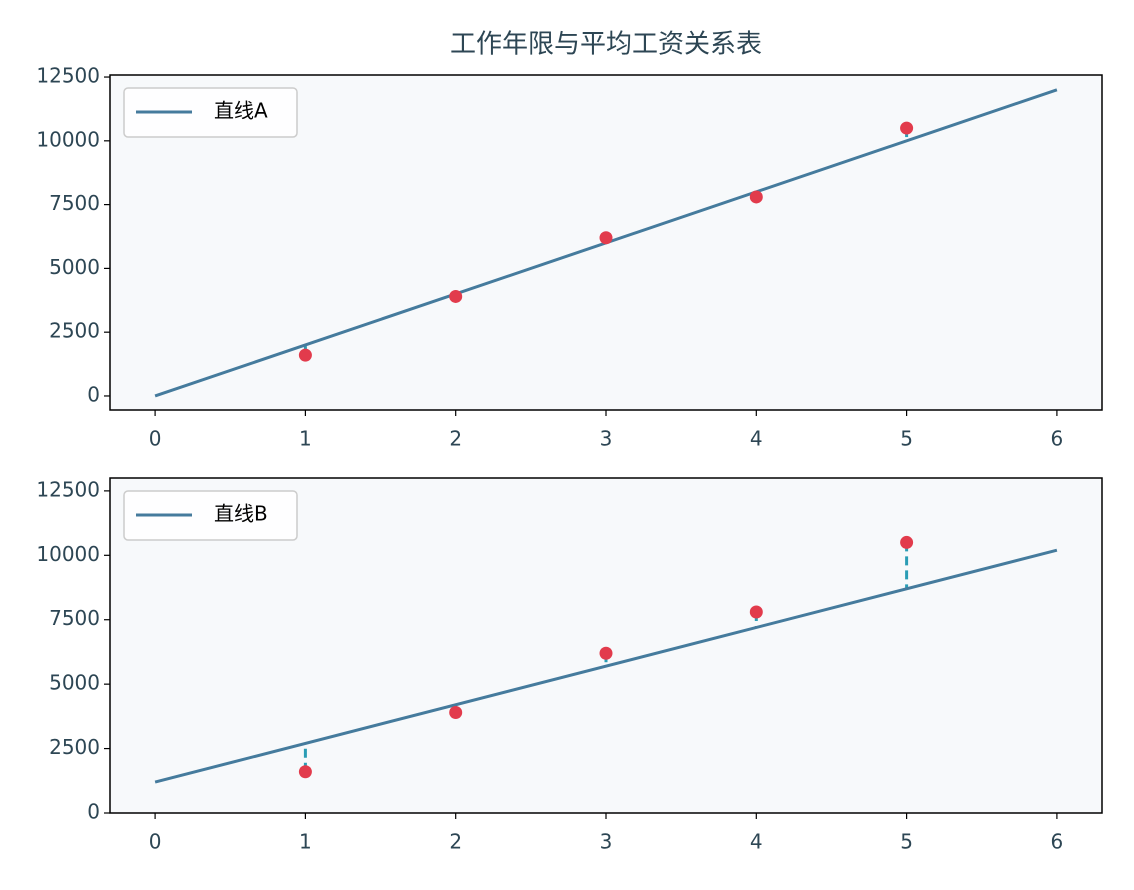 This screenshot has height=890, width=1134. Describe the element at coordinates (241, 111) in the screenshot. I see `legend-label: 直线A` at that location.